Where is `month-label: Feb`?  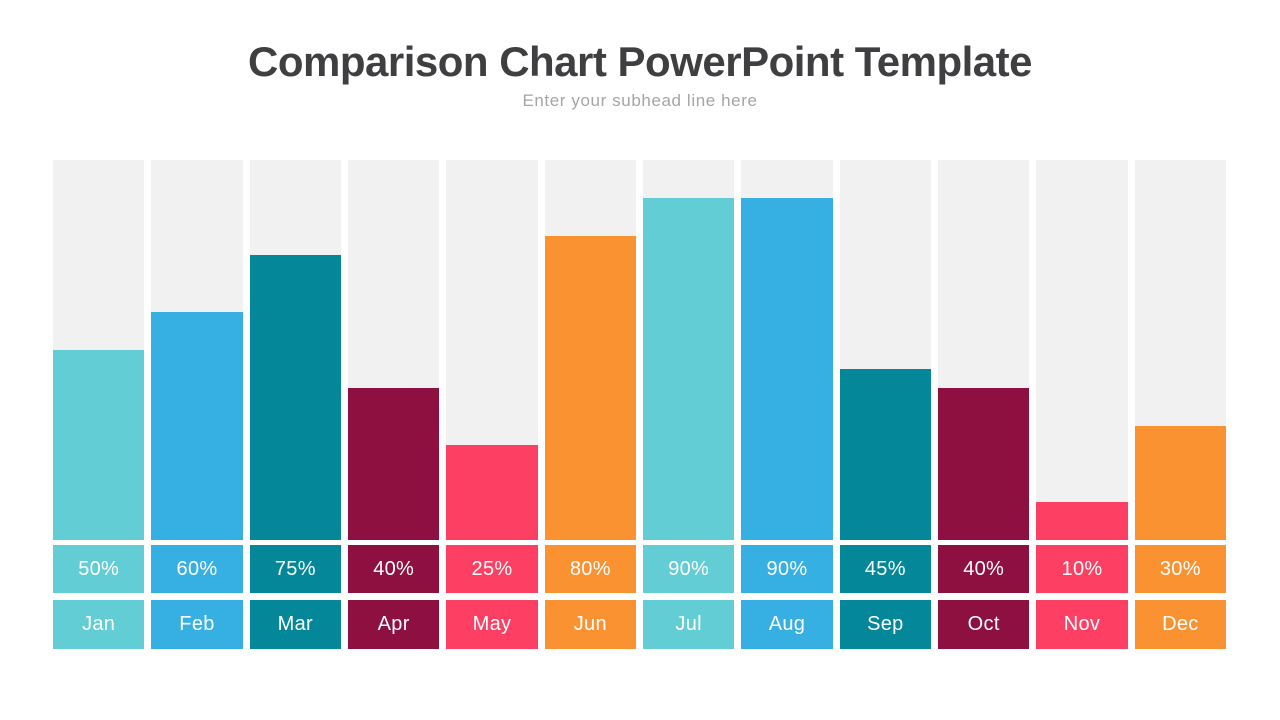
month-label: Feb is located at coordinates (197, 624).